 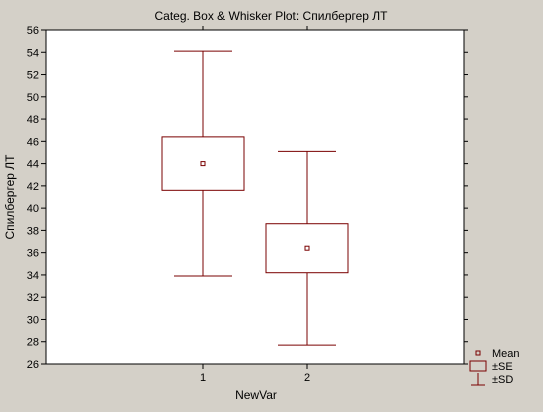 What do you see at coordinates (33, 31) in the screenshot?
I see `y-tick-label: 56` at bounding box center [33, 31].